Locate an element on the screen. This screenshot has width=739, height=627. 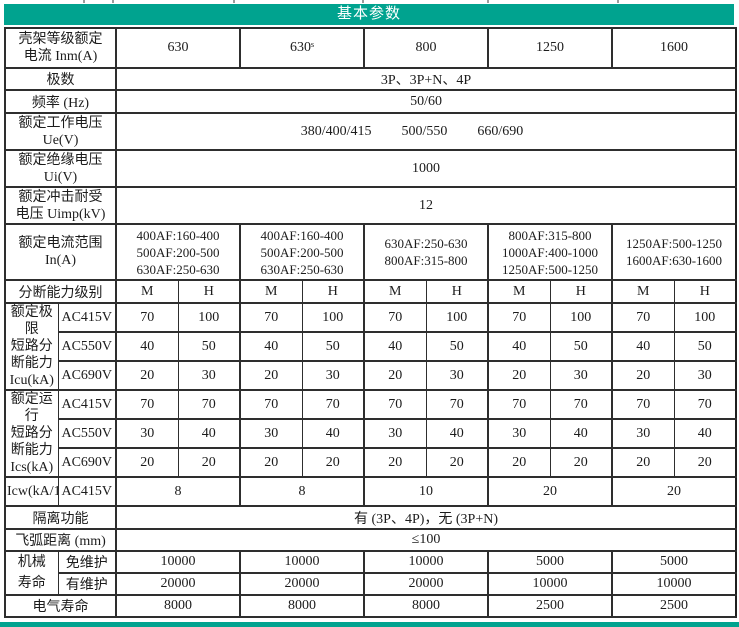
row-label-in-range: 额定电流范围 In(A) is located at coordinates (60, 252).